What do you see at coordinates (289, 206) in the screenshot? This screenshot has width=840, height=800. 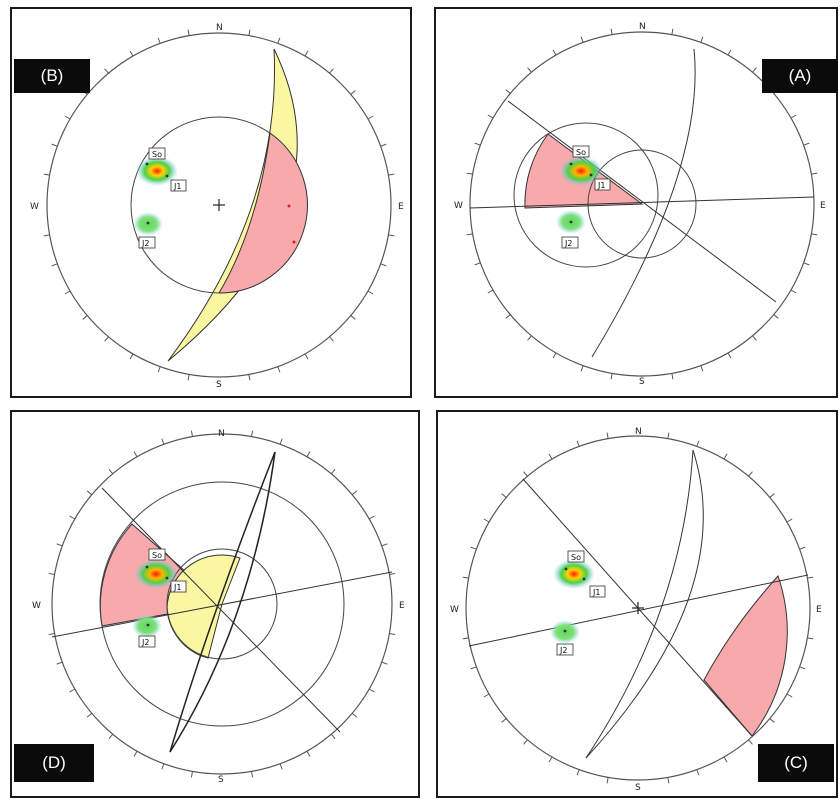 I see `intersection-point` at bounding box center [289, 206].